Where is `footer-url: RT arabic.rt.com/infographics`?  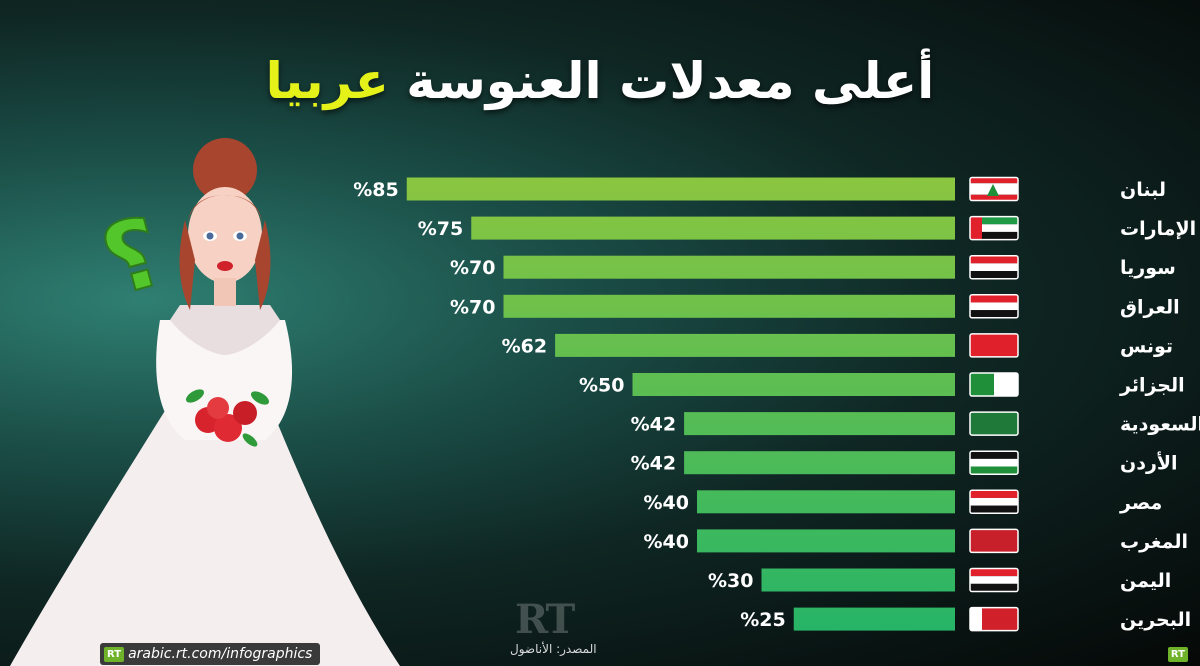 footer-url: RT arabic.rt.com/infographics is located at coordinates (210, 654).